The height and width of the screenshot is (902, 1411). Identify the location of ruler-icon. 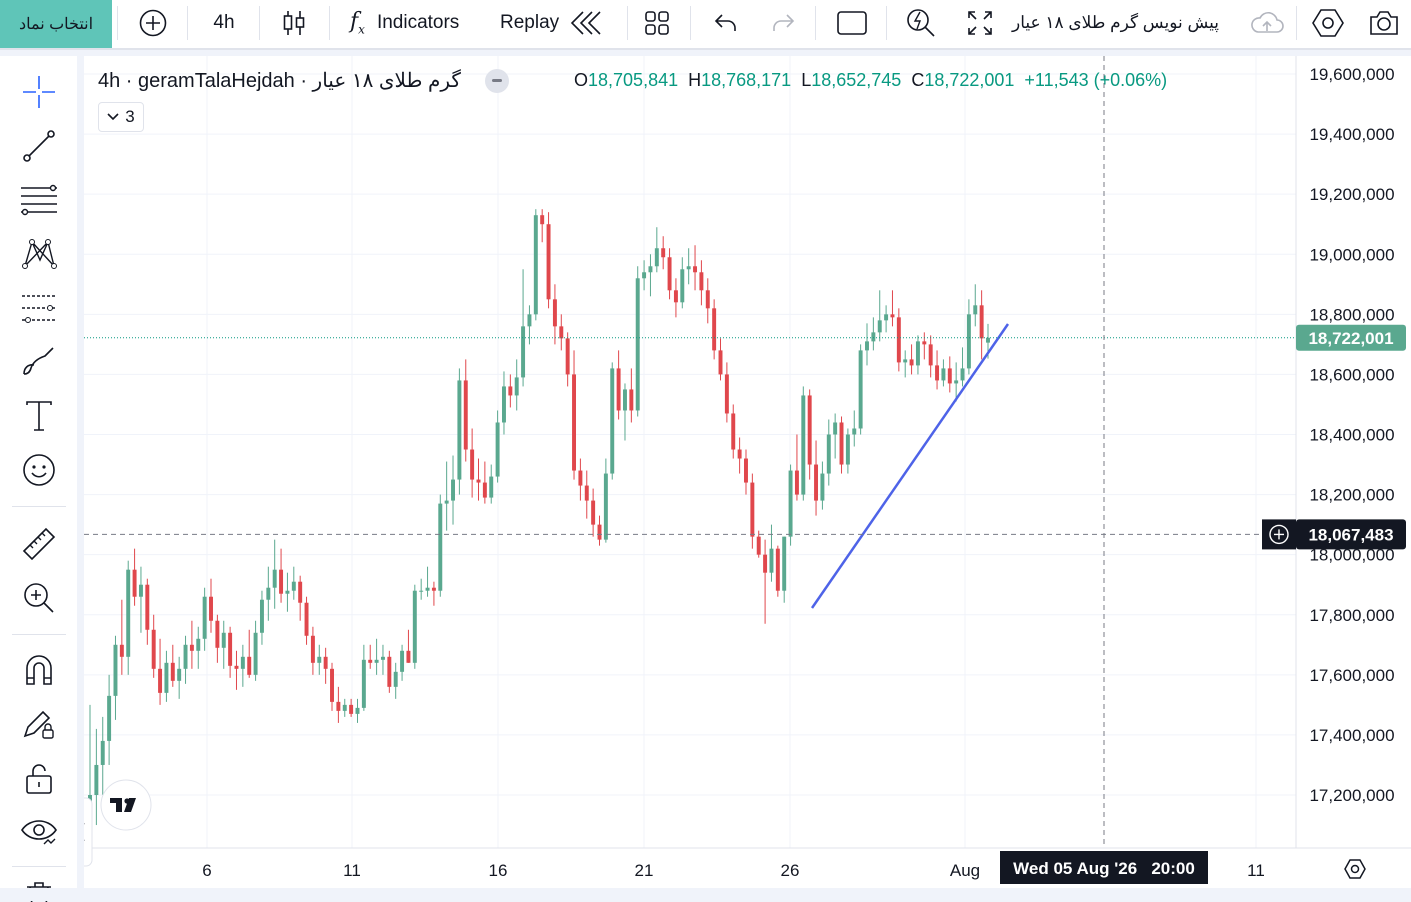
(39, 544).